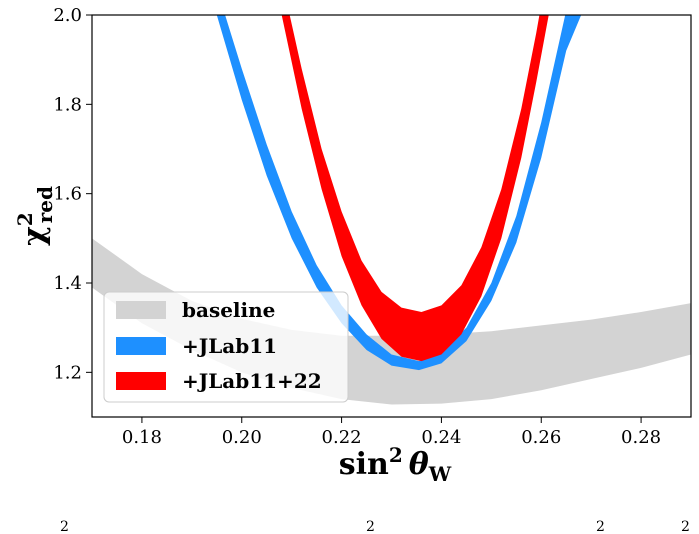 This screenshot has height=534, width=699. What do you see at coordinates (342, 437) in the screenshot?
I see `x-tick-label: 0.22` at bounding box center [342, 437].